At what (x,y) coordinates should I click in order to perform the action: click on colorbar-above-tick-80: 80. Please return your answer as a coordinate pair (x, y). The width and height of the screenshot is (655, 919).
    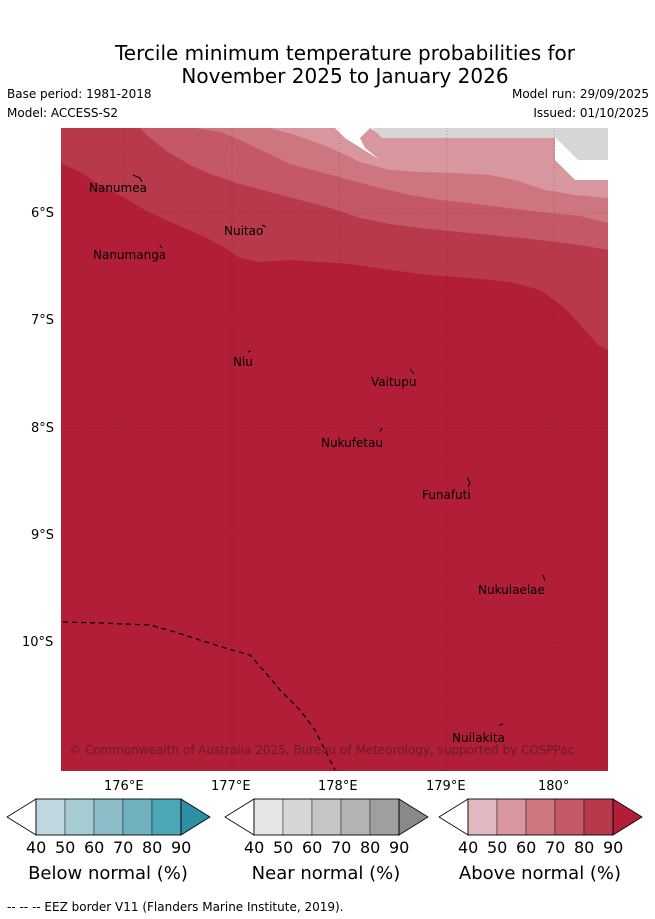
    Looking at the image, I should click on (584, 847).